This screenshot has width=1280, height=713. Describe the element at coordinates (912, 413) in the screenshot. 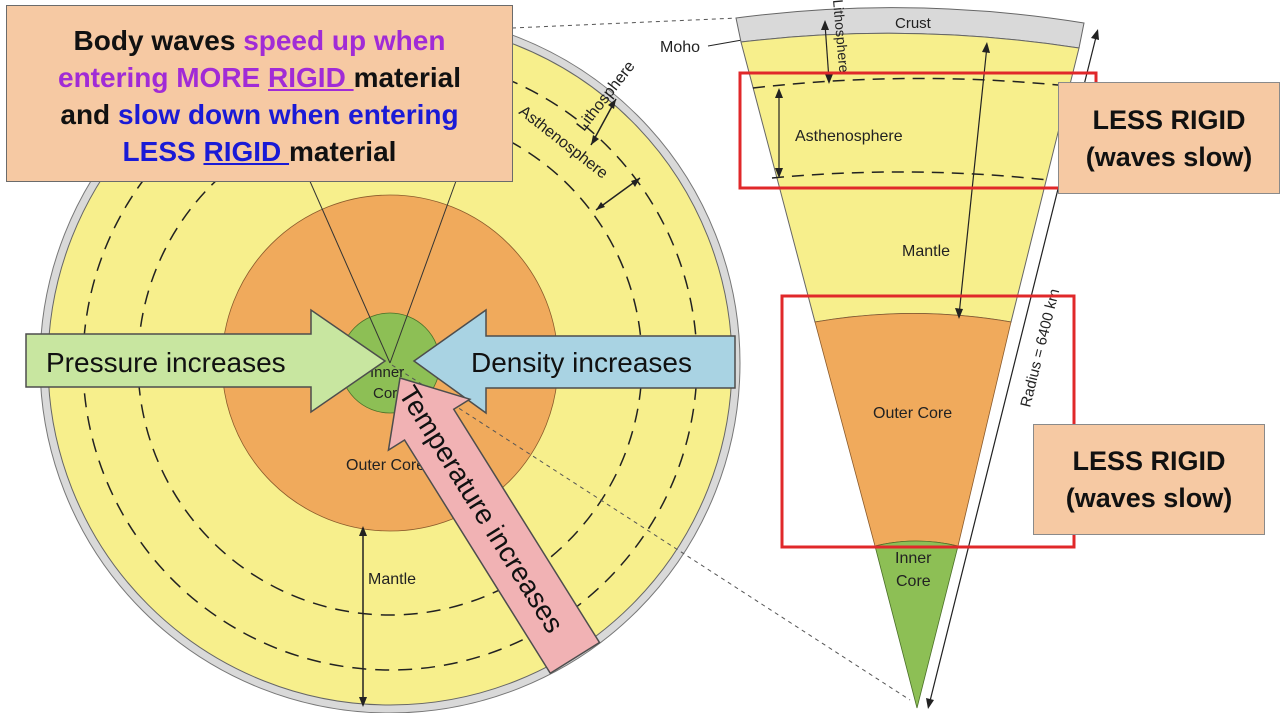

I see `outer-core-label-wedge: Outer Core` at that location.